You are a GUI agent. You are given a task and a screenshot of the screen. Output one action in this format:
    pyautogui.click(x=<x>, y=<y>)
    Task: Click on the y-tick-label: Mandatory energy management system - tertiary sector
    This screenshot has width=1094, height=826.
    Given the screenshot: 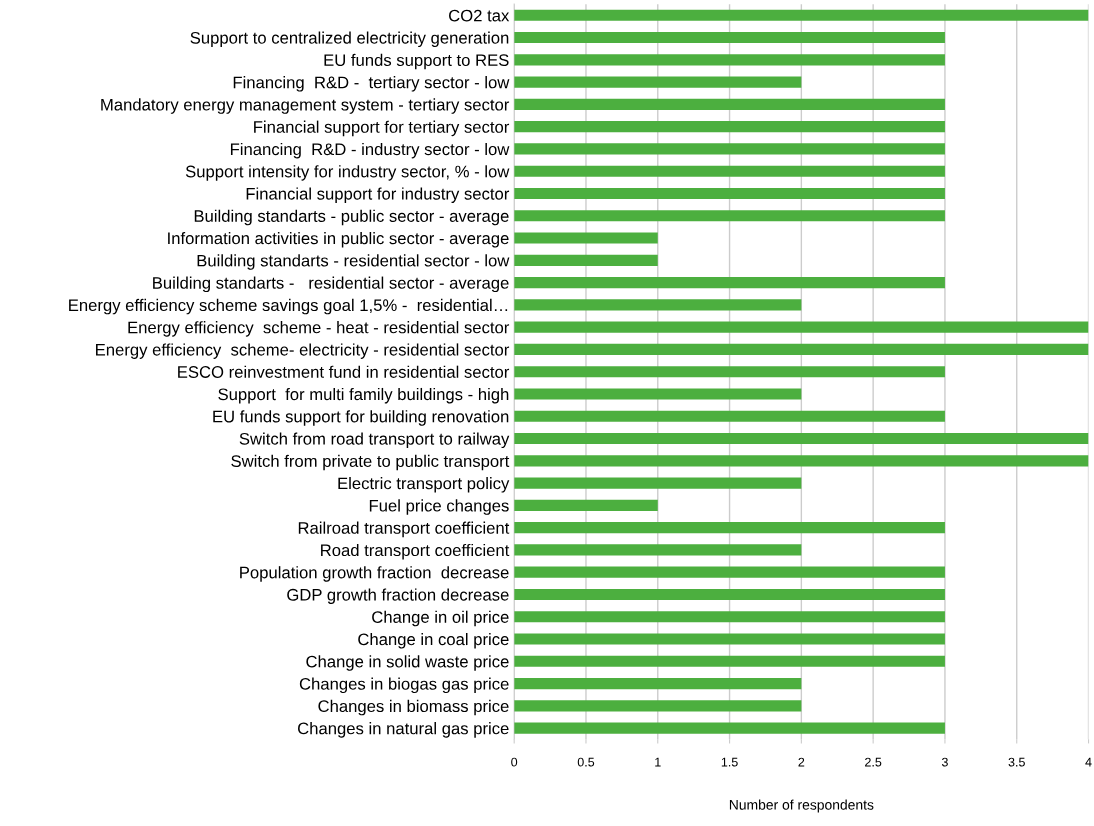 What is the action you would take?
    pyautogui.click(x=305, y=106)
    